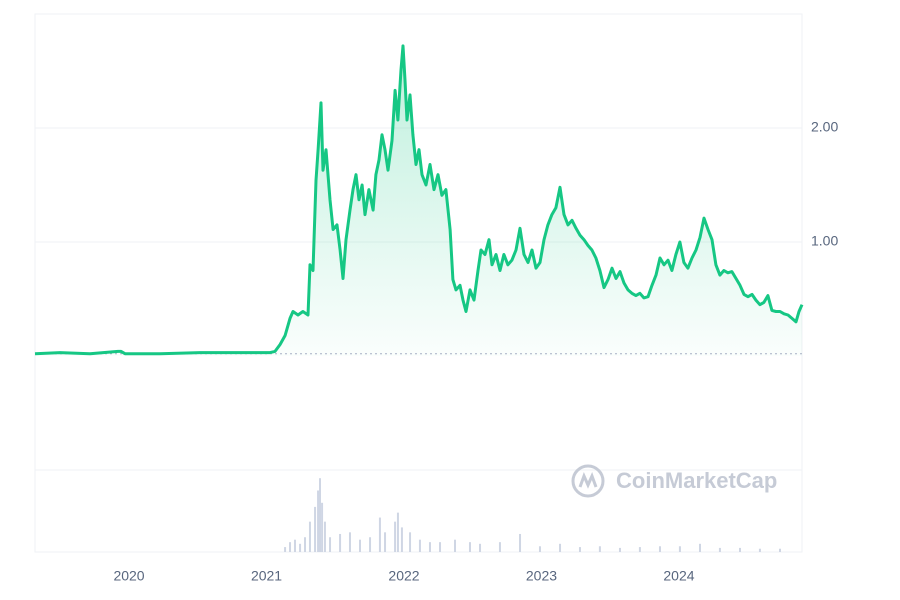 The width and height of the screenshot is (900, 600). Describe the element at coordinates (696, 480) in the screenshot. I see `watermark: CoinMarketCap` at that location.